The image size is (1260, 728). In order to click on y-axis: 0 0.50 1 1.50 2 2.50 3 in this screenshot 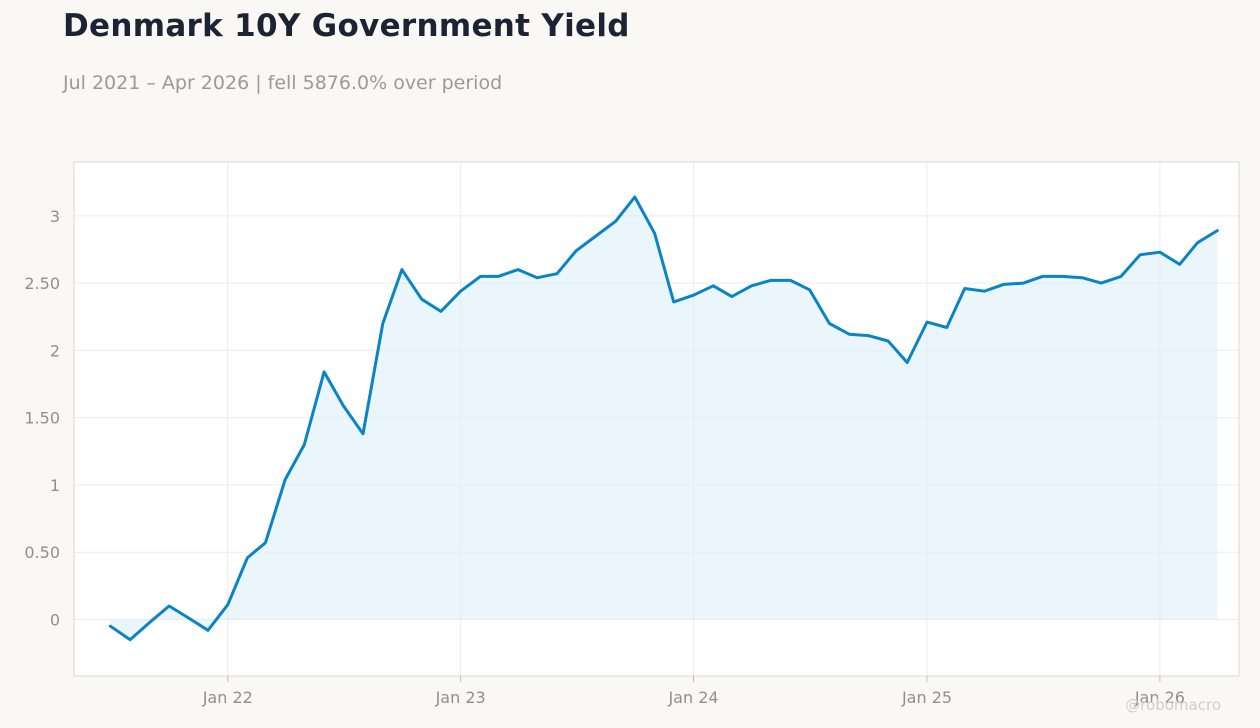, I will do `click(42, 418)`.